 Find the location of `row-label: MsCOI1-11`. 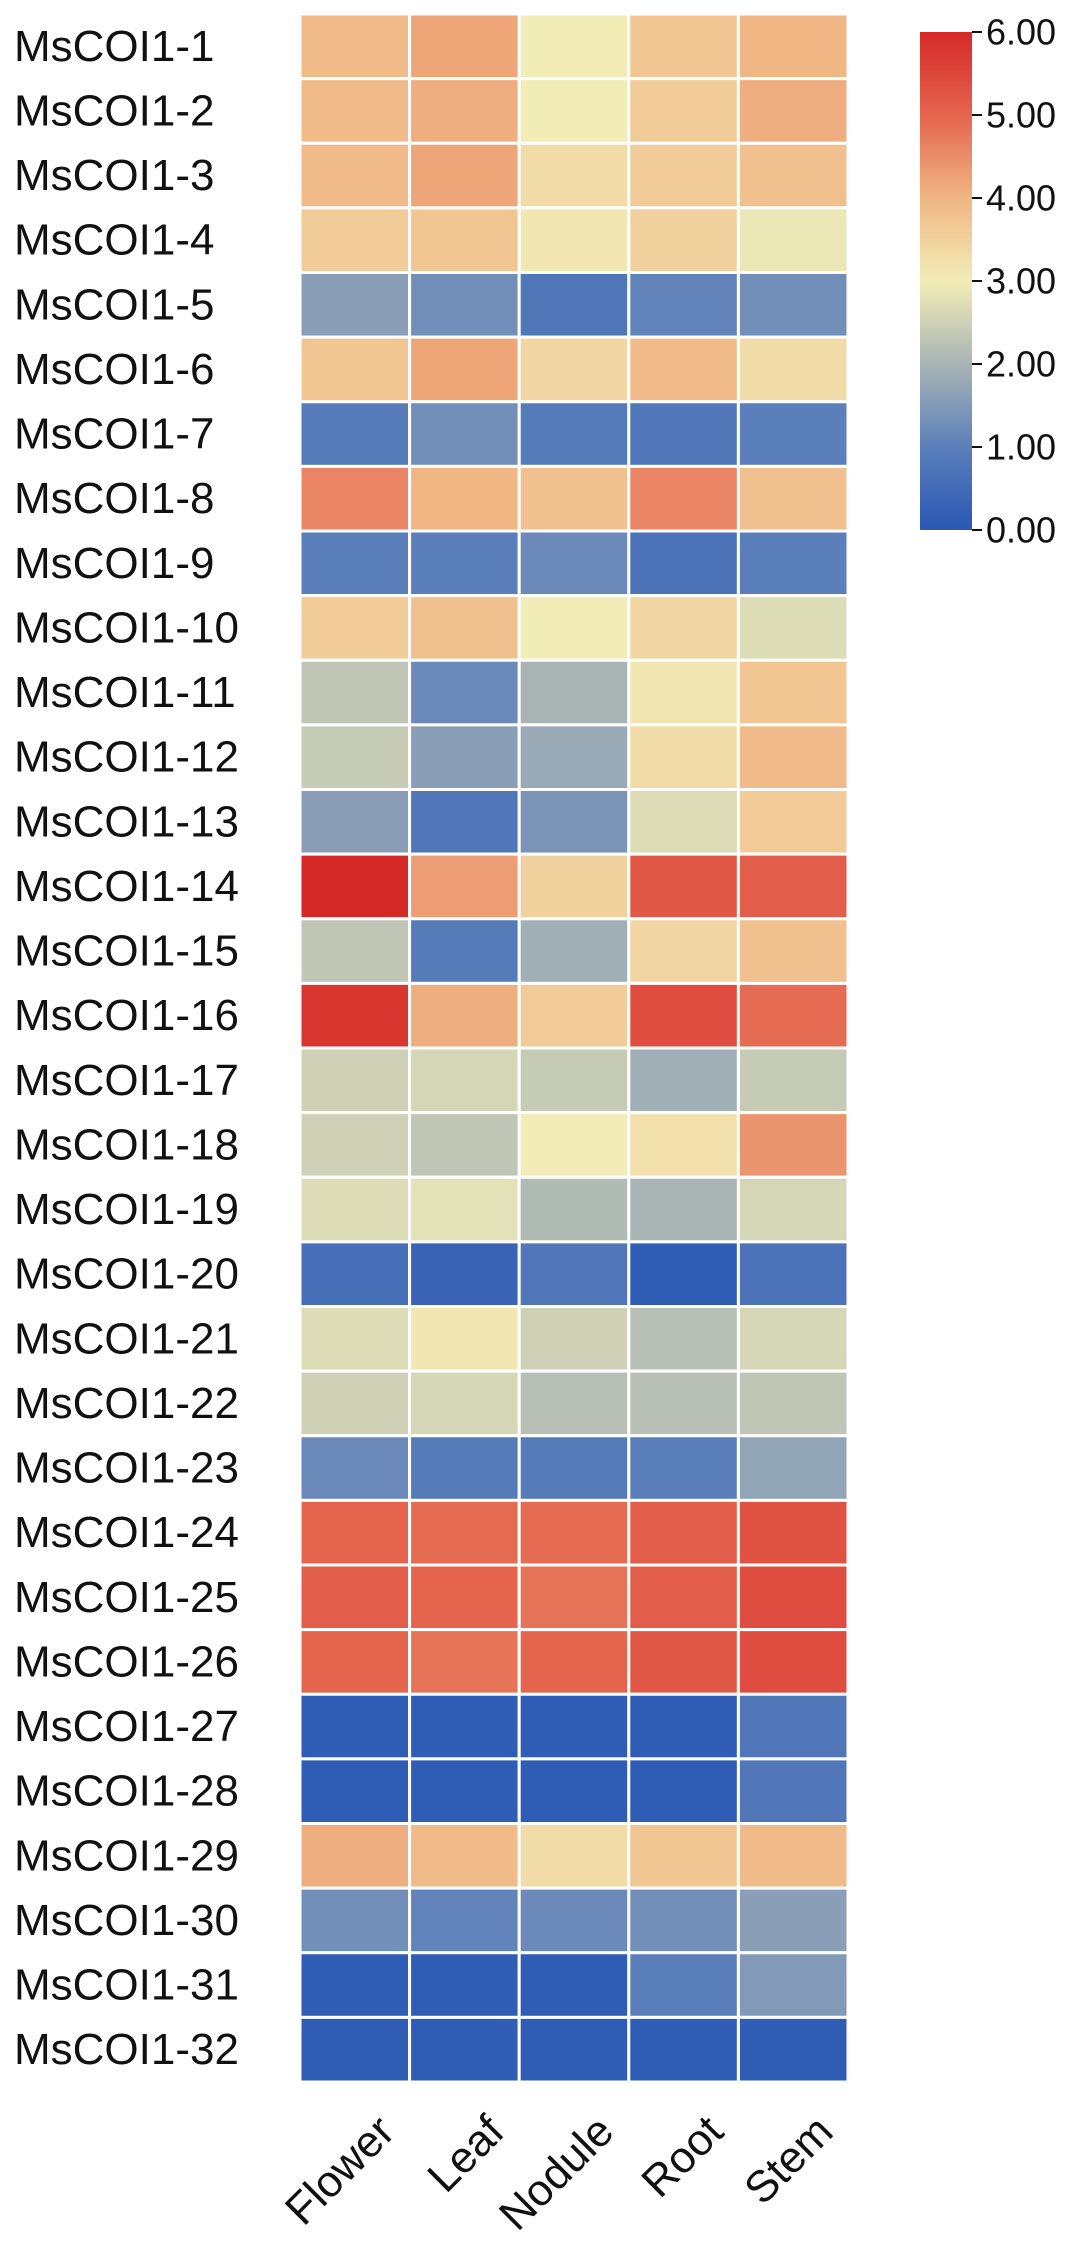

row-label: MsCOI1-11 is located at coordinates (125, 692).